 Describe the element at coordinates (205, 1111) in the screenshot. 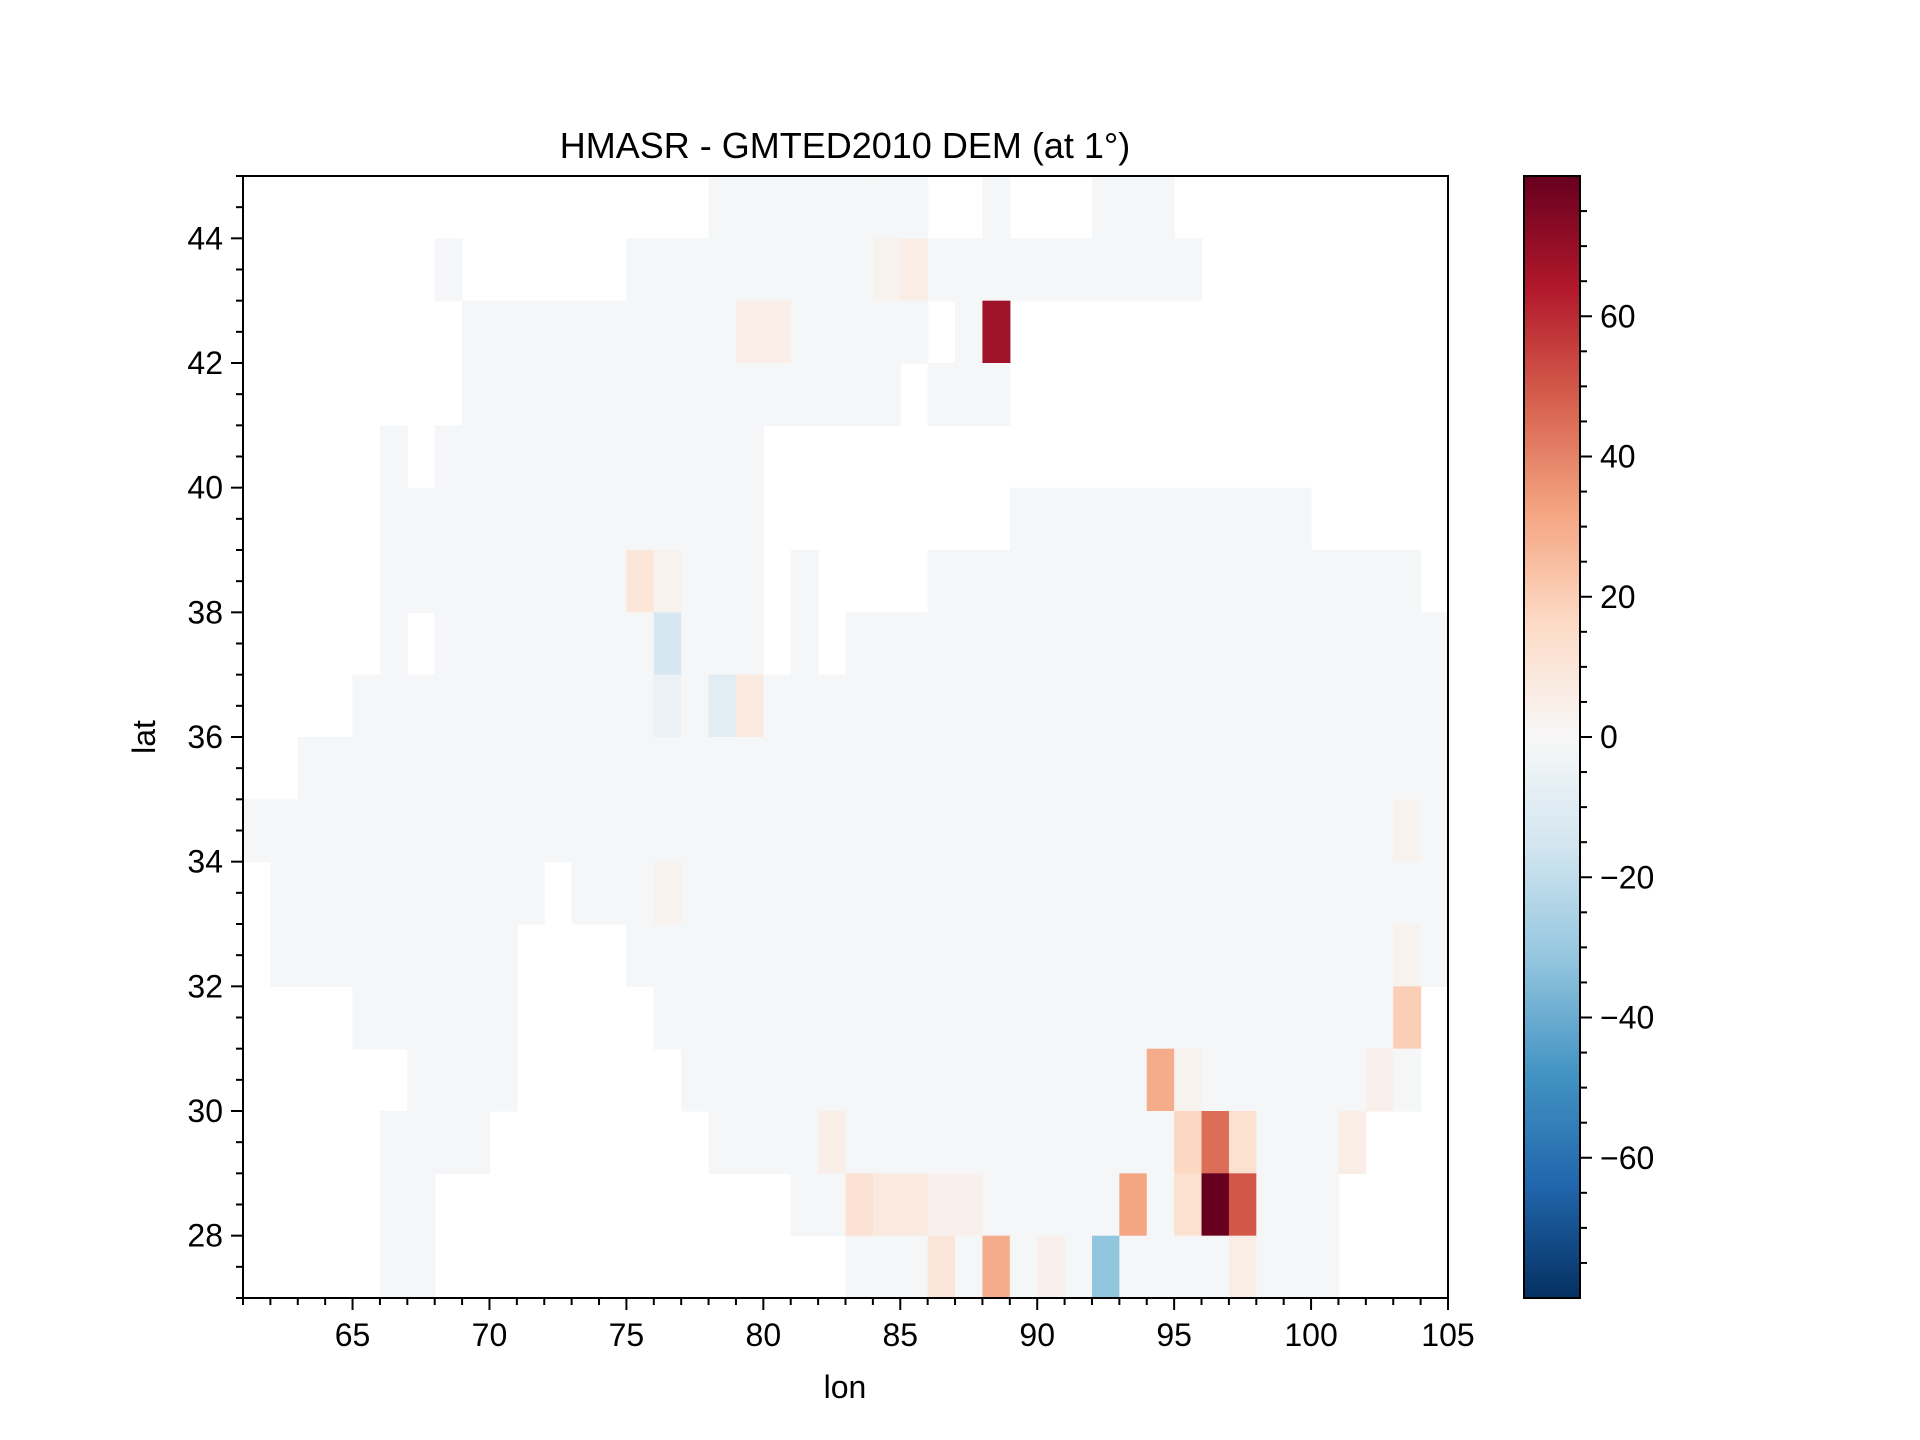

I see `y-tick-label: 30` at that location.